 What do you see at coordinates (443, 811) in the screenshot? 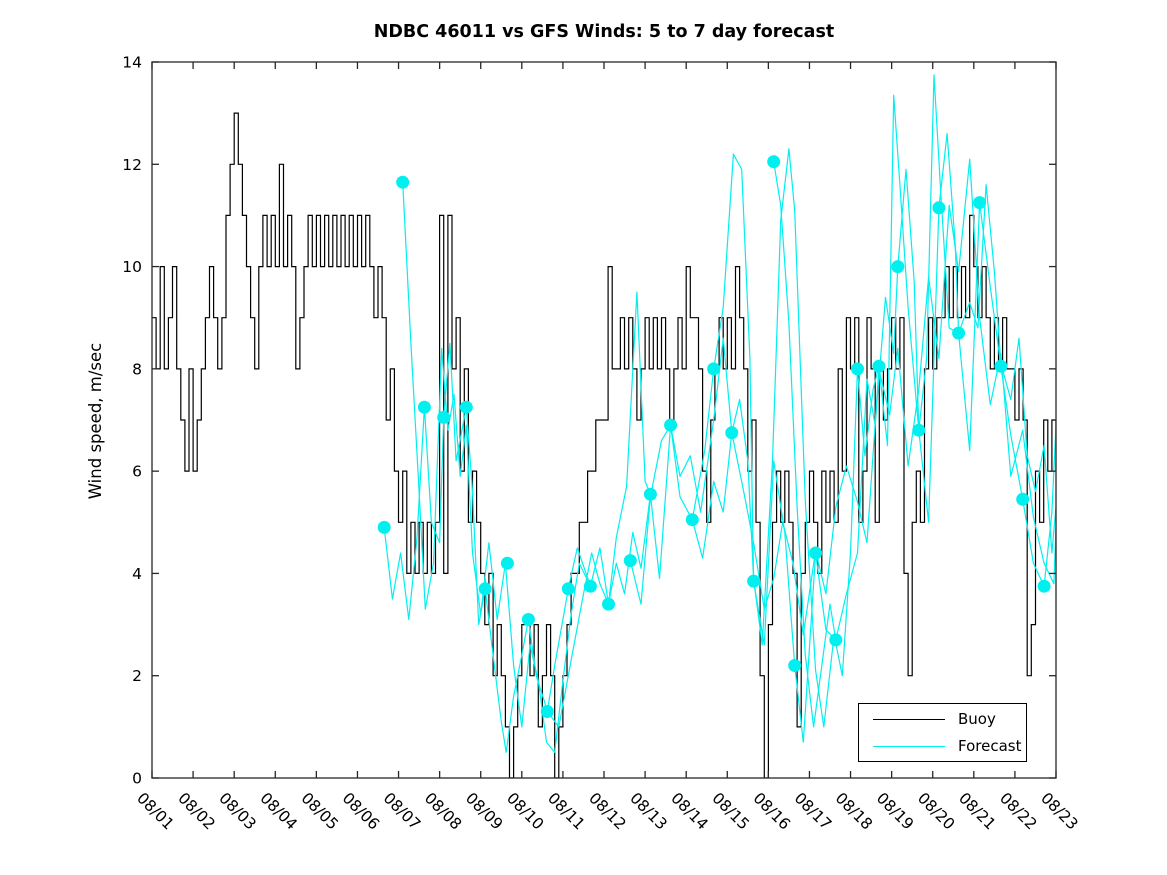
I see `x-tick-label: 08/08` at bounding box center [443, 811].